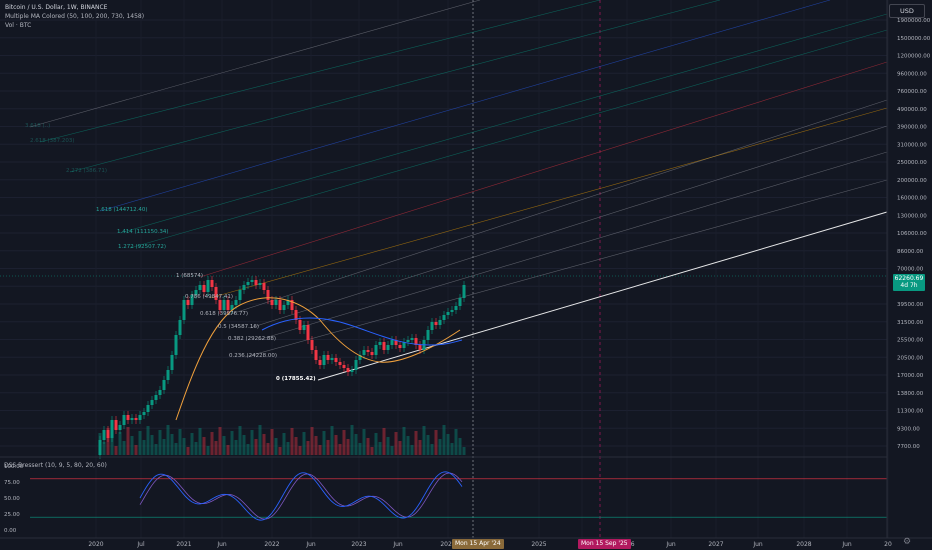  Describe the element at coordinates (907, 11) in the screenshot. I see `currency-button: USD` at that location.